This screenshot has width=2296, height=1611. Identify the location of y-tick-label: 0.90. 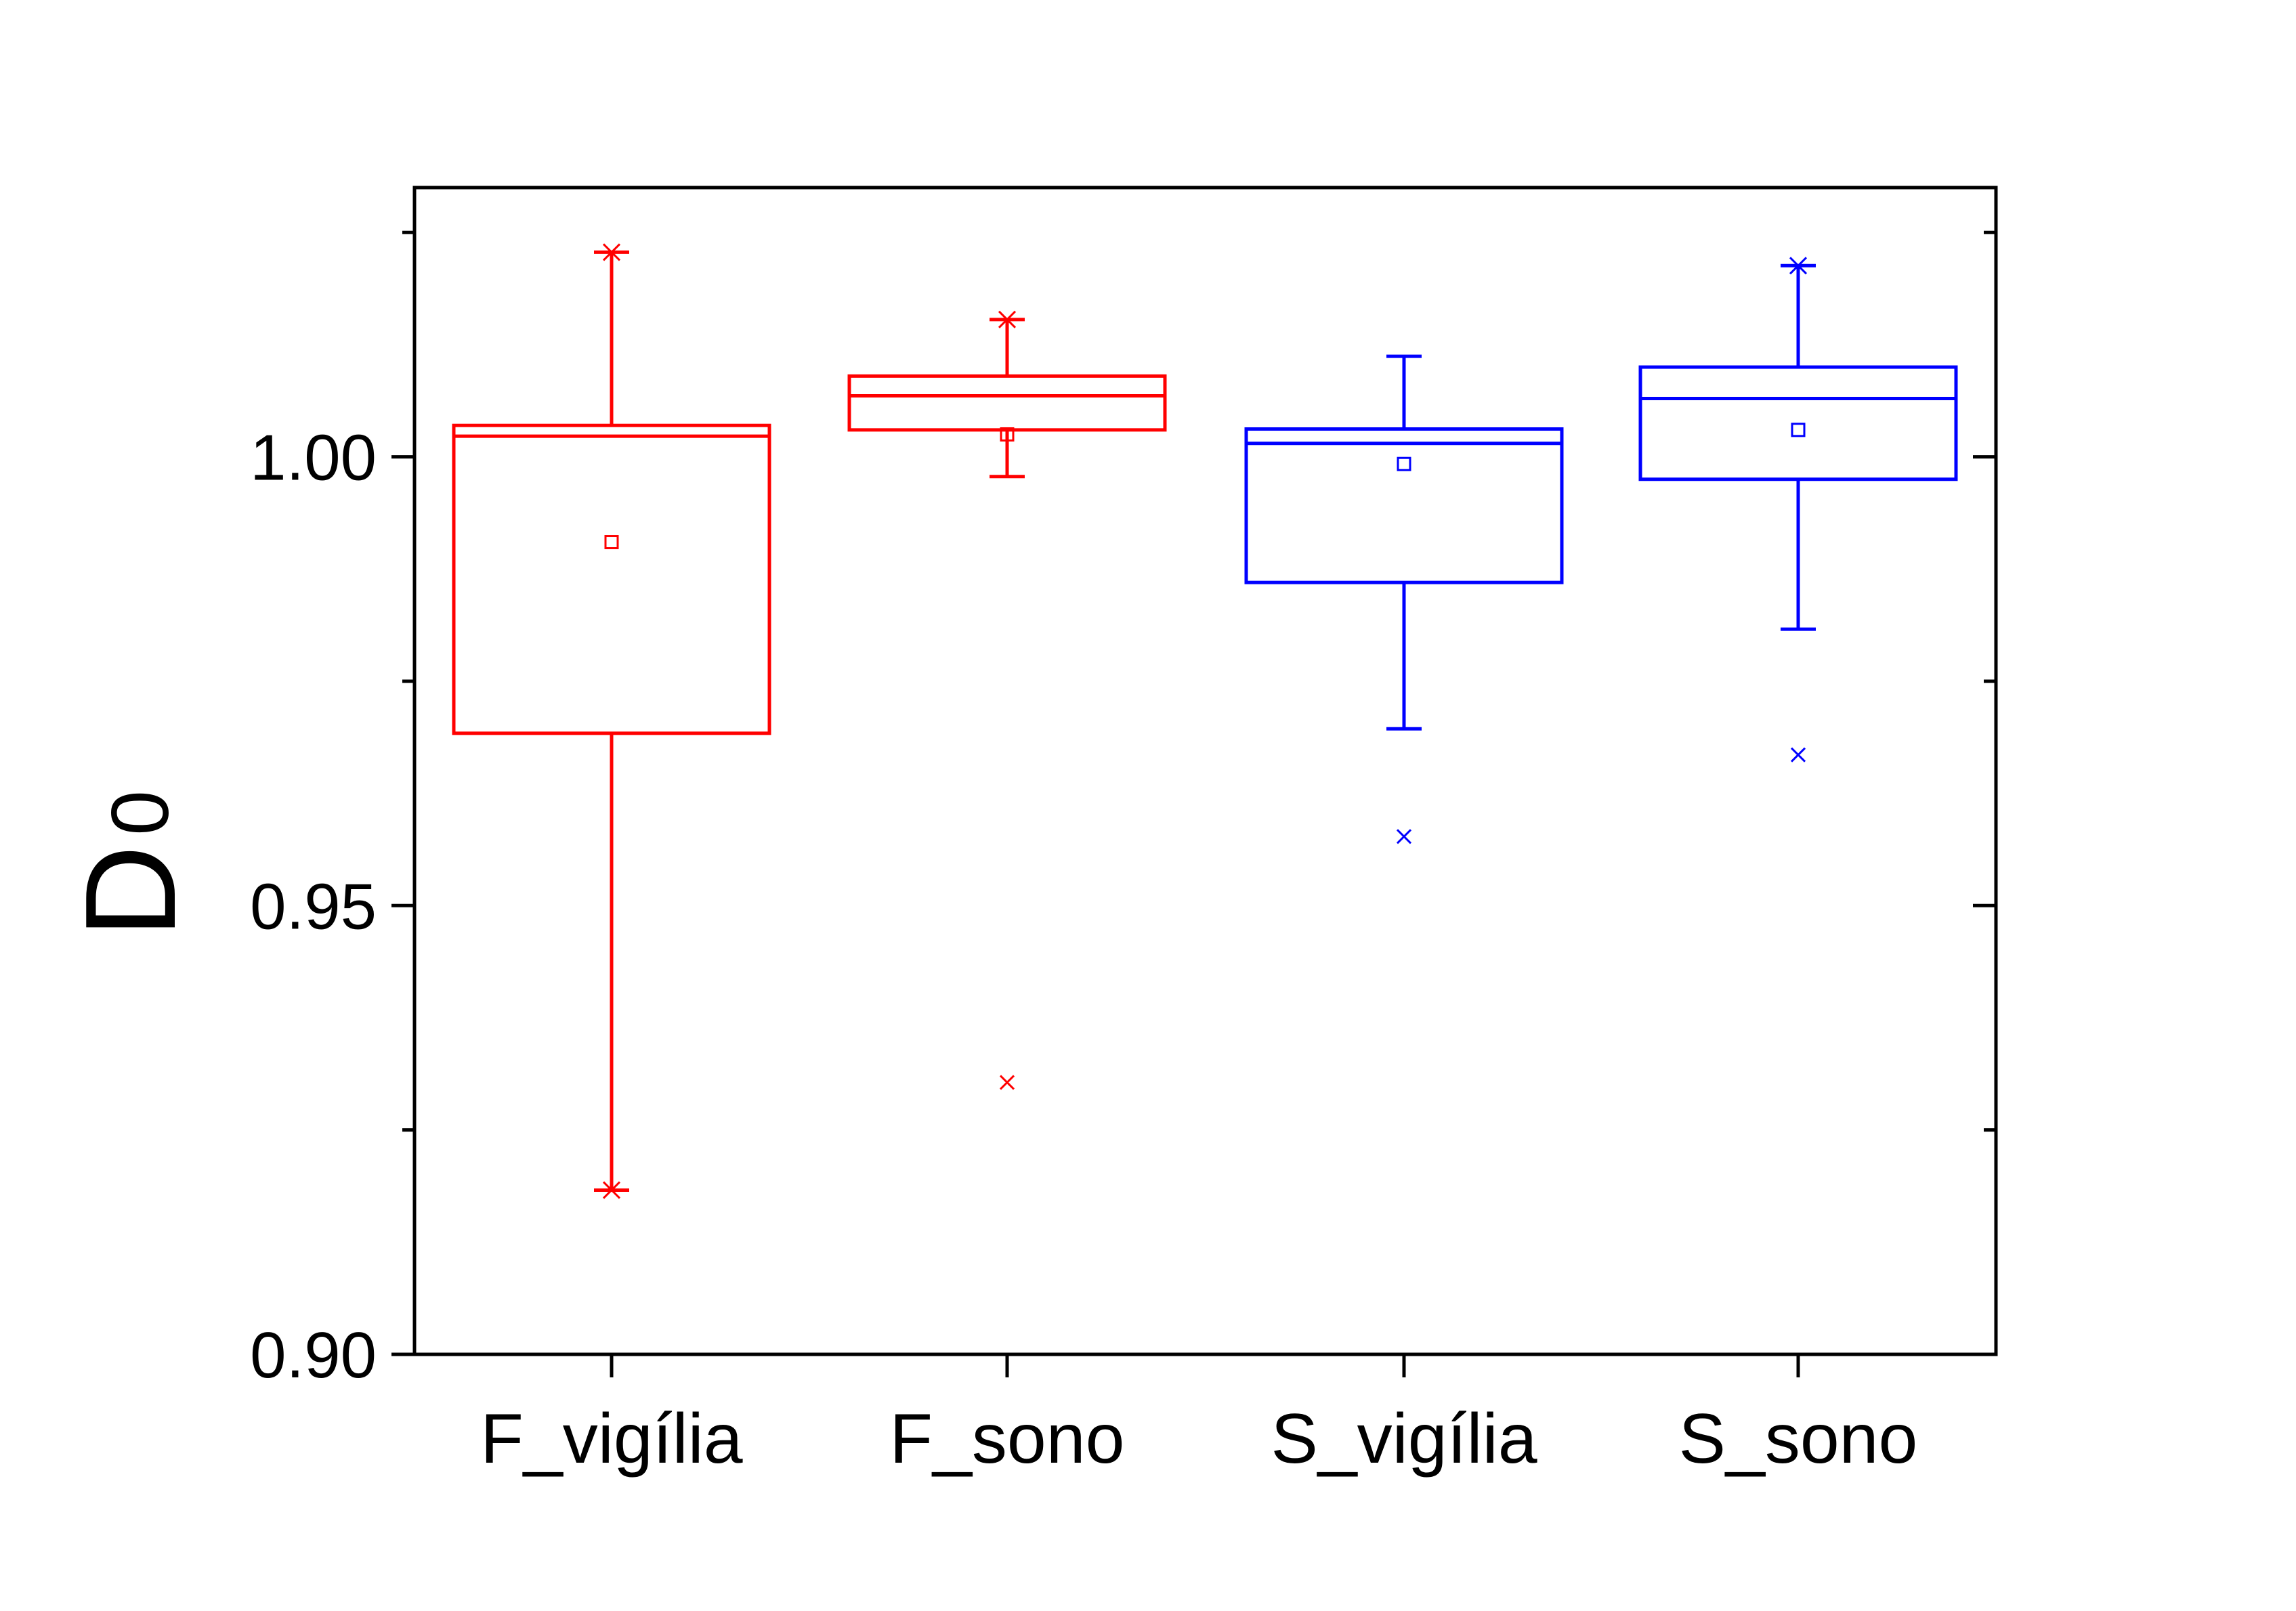
(313, 1355).